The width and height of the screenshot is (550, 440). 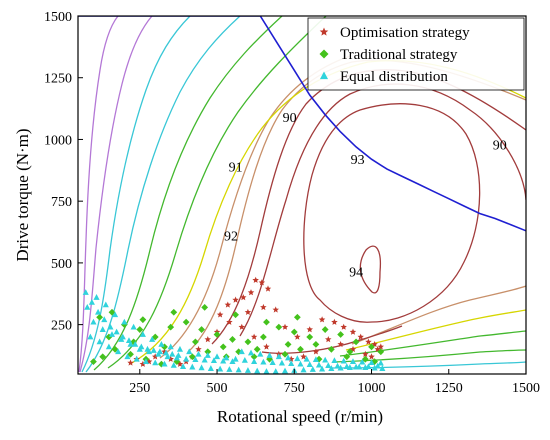 What do you see at coordinates (294, 388) in the screenshot?
I see `x-tick-label: 750` at bounding box center [294, 388].